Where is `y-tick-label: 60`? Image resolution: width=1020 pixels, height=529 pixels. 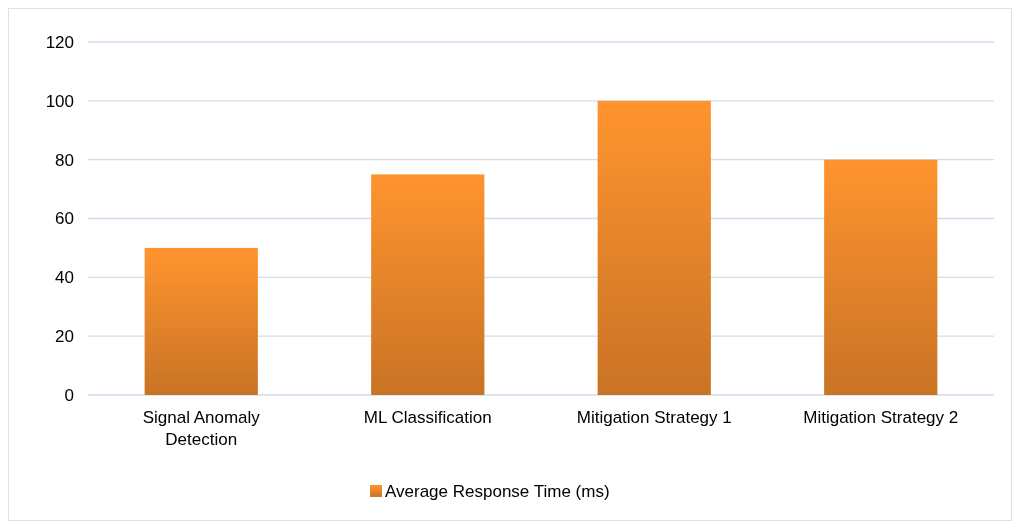 y-tick-label: 60 is located at coordinates (64, 219).